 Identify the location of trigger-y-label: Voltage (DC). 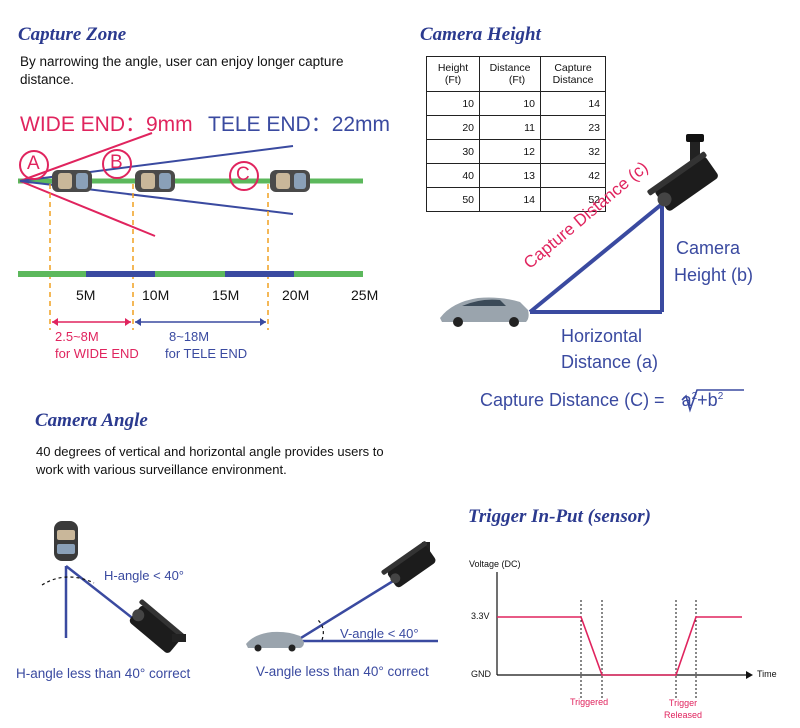
(495, 564).